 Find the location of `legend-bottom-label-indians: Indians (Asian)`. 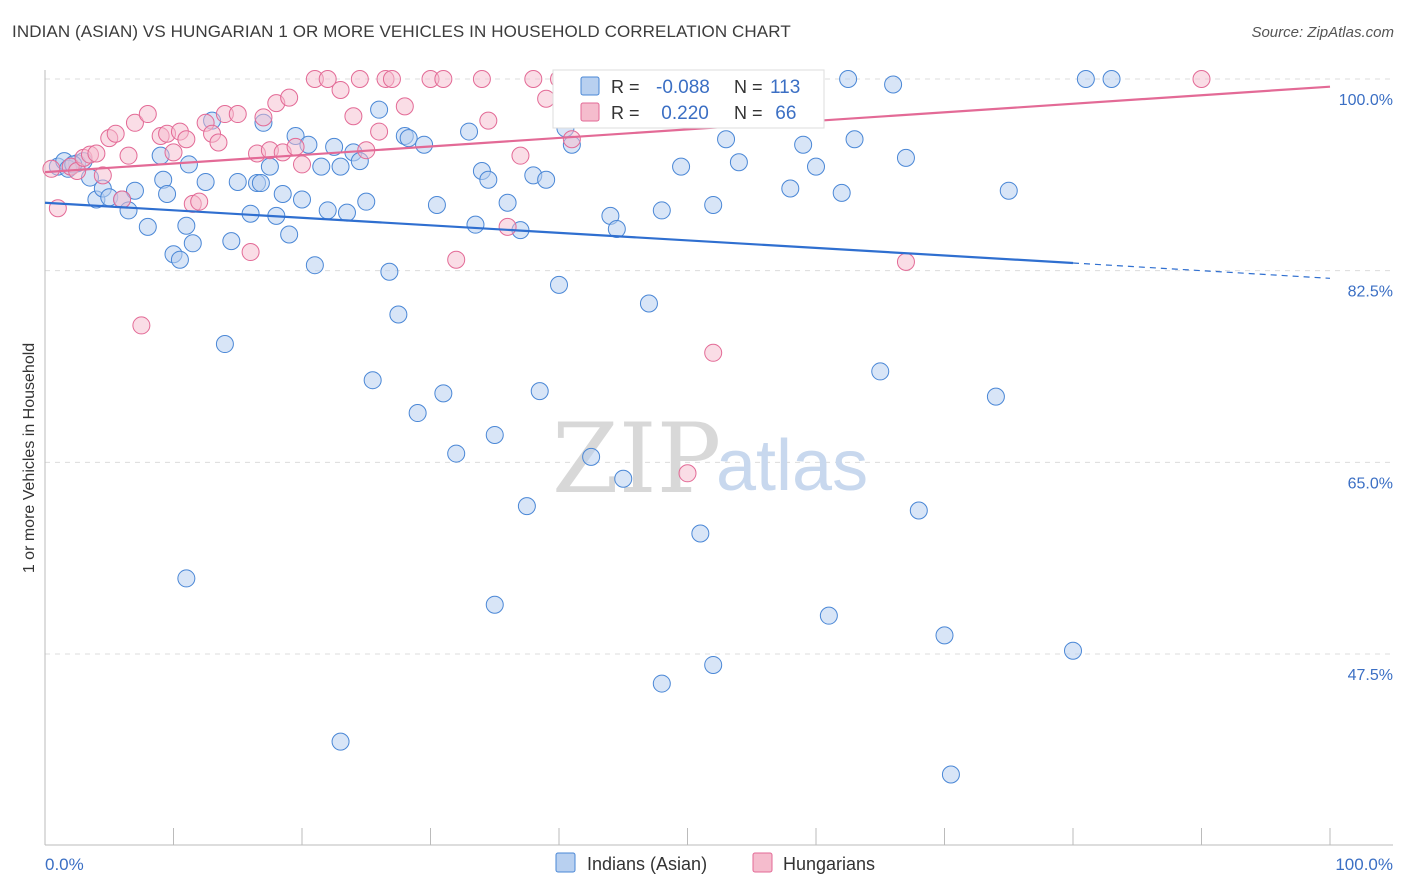

legend-bottom-label-indians: Indians (Asian) is located at coordinates (647, 864).